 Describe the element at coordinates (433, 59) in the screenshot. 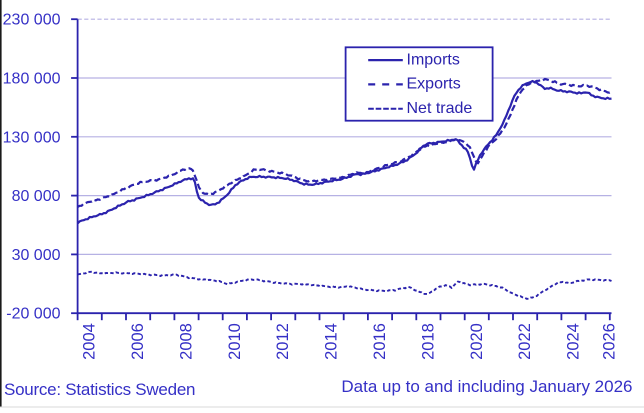

I see `svg-text: Imports` at that location.